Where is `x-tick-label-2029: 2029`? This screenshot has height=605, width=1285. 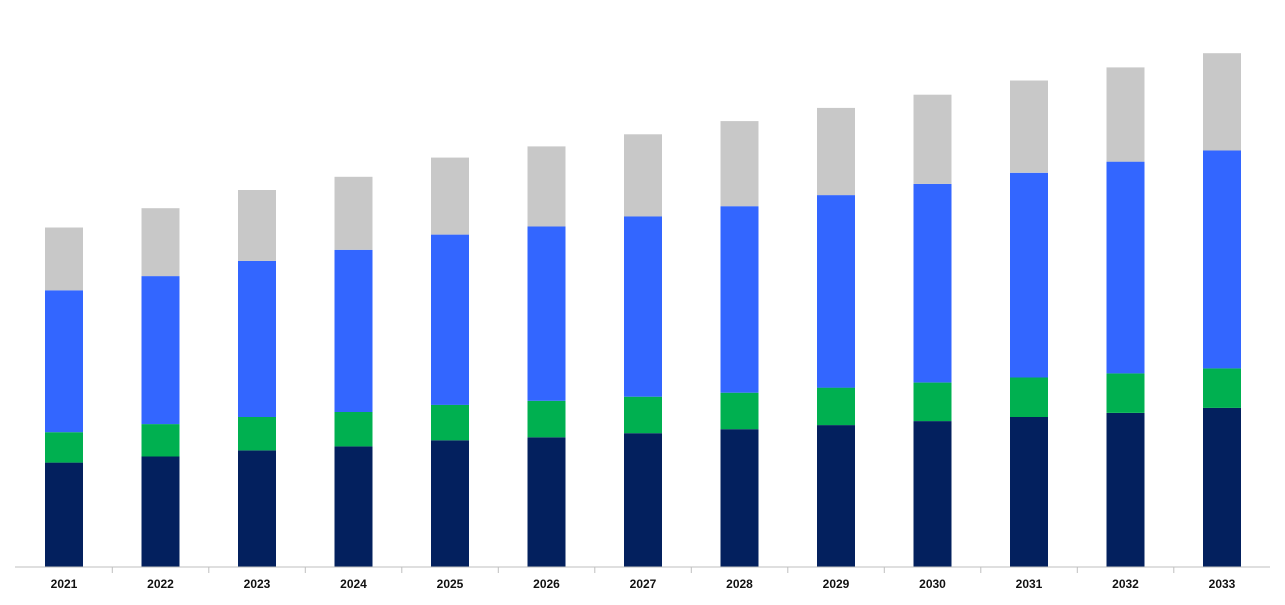 x-tick-label-2029: 2029 is located at coordinates (836, 584).